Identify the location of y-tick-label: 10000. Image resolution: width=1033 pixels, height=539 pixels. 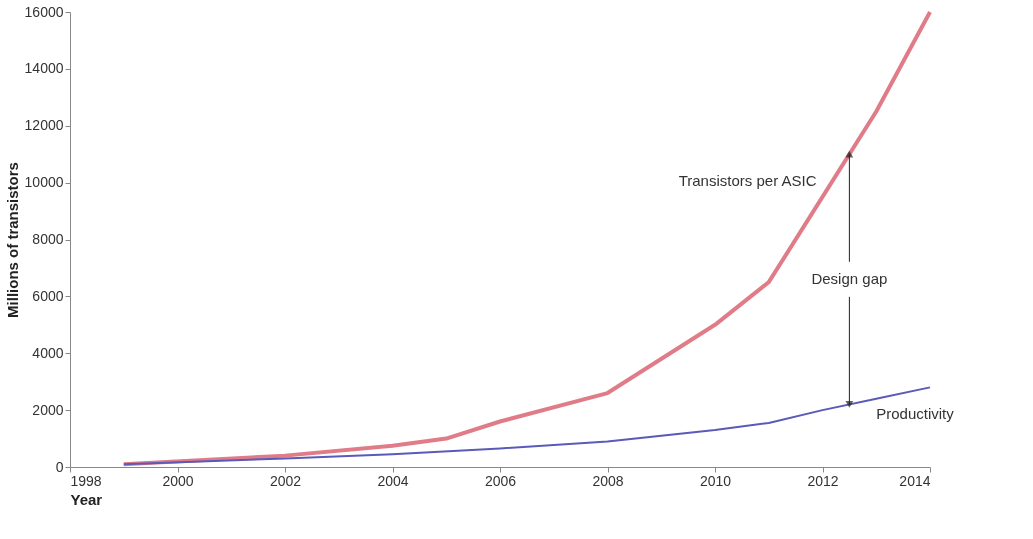
(44, 182).